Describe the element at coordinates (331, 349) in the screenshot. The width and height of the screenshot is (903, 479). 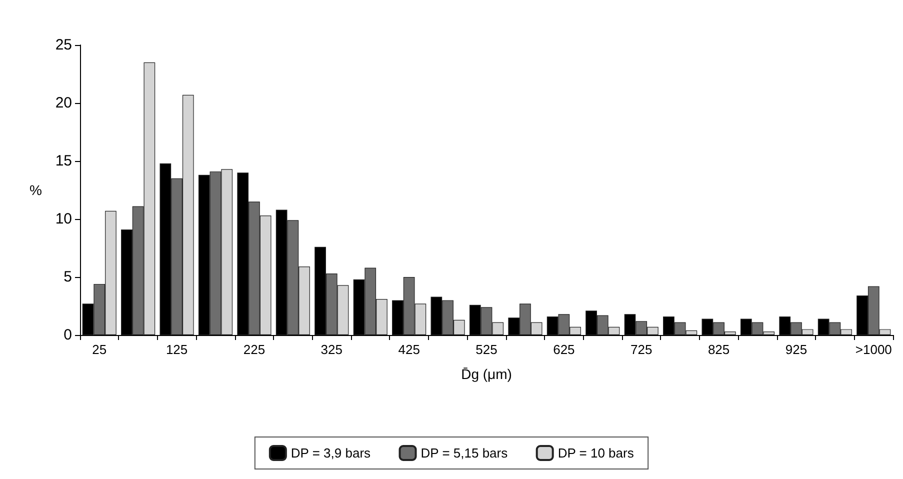
I see `x-tick-label: 325` at that location.